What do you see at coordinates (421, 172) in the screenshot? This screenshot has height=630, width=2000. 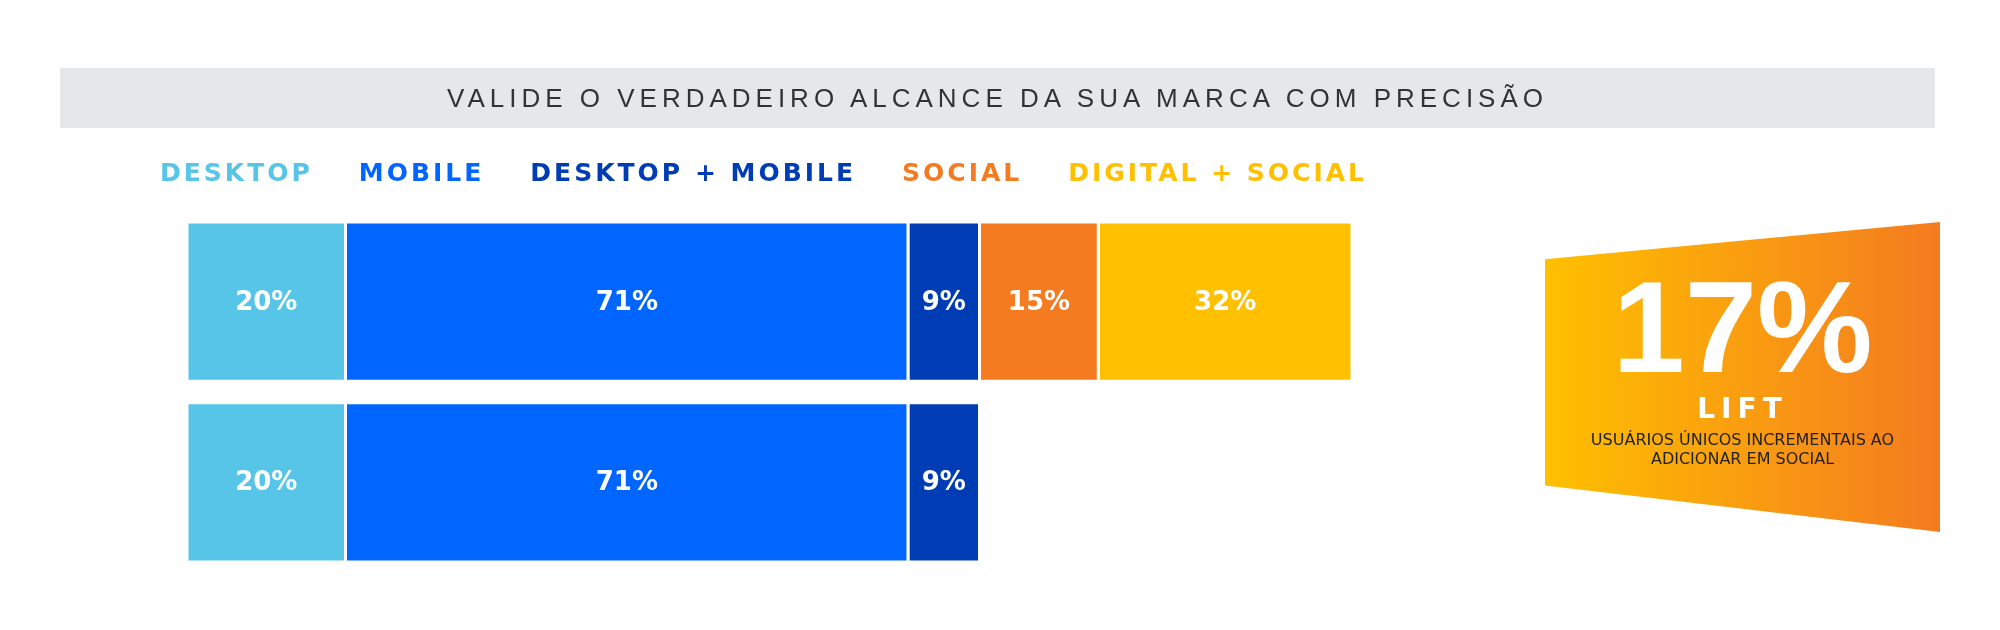 I see `series-label: MOBILE` at bounding box center [421, 172].